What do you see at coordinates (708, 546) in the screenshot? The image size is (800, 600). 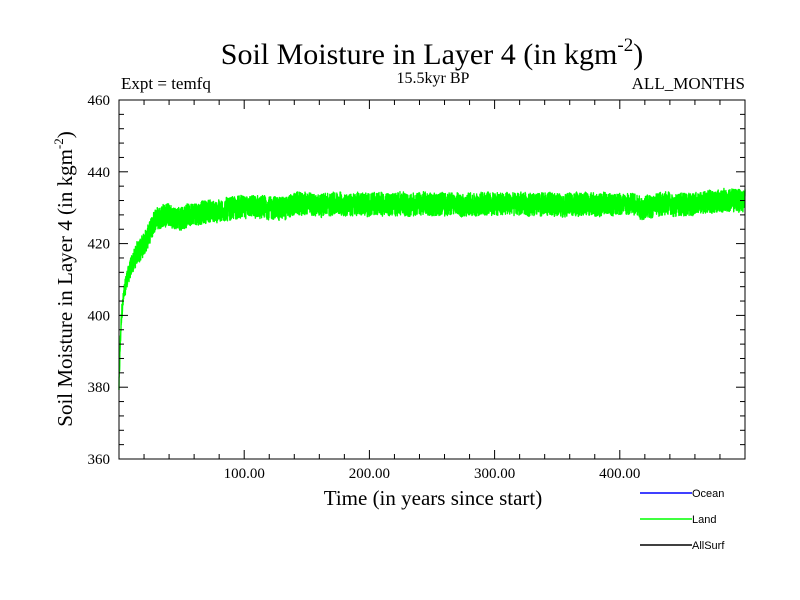 I see `legend-label-allsurf: AllSurf` at bounding box center [708, 546].